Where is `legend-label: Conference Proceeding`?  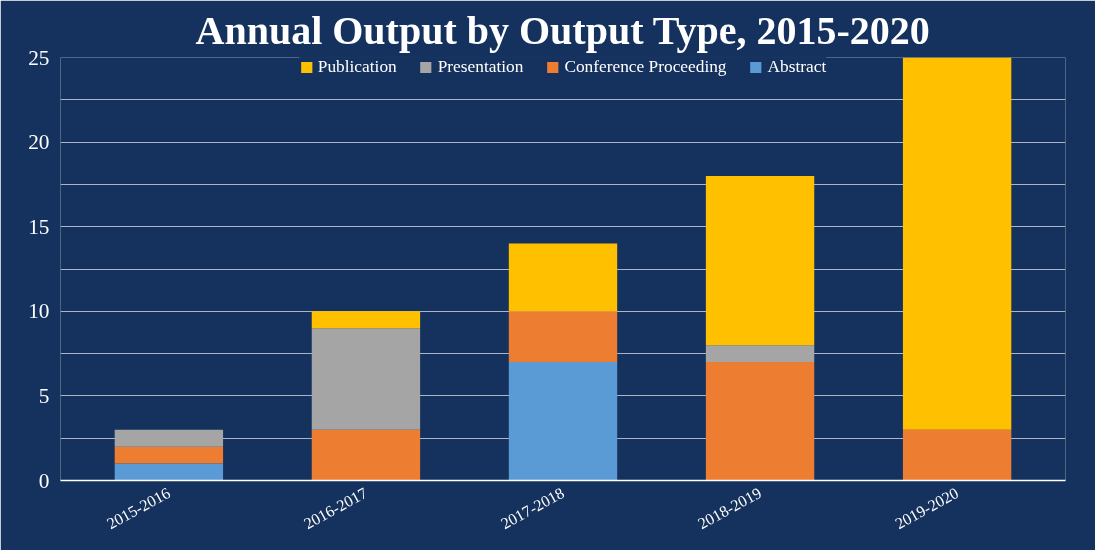
legend-label: Conference Proceeding is located at coordinates (645, 67).